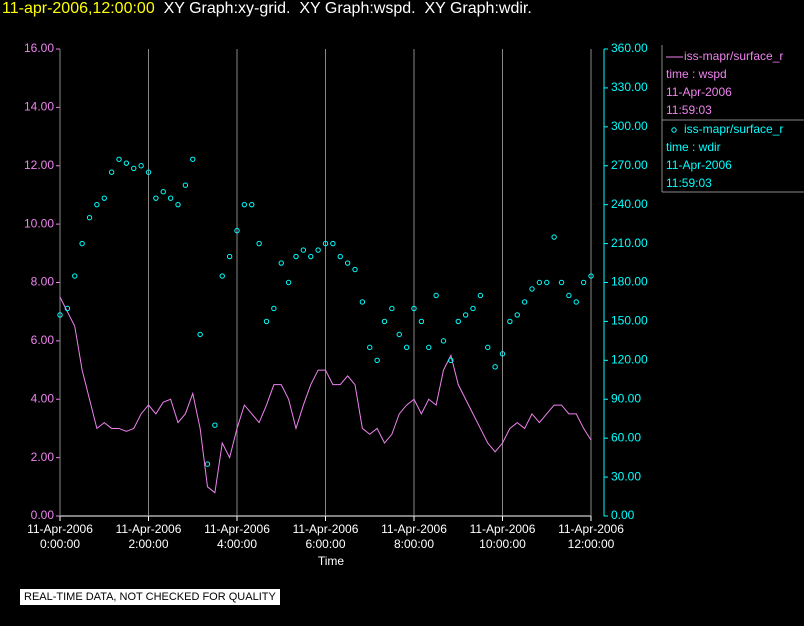 The height and width of the screenshot is (626, 804). Describe the element at coordinates (39, 165) in the screenshot. I see `y-tick-label: 12.00` at that location.